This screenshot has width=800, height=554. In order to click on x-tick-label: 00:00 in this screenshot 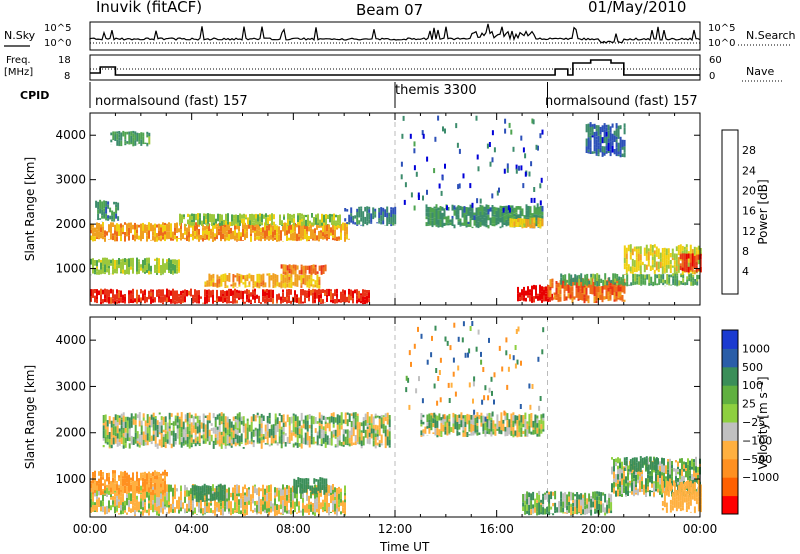, I will do `click(90, 529)`.